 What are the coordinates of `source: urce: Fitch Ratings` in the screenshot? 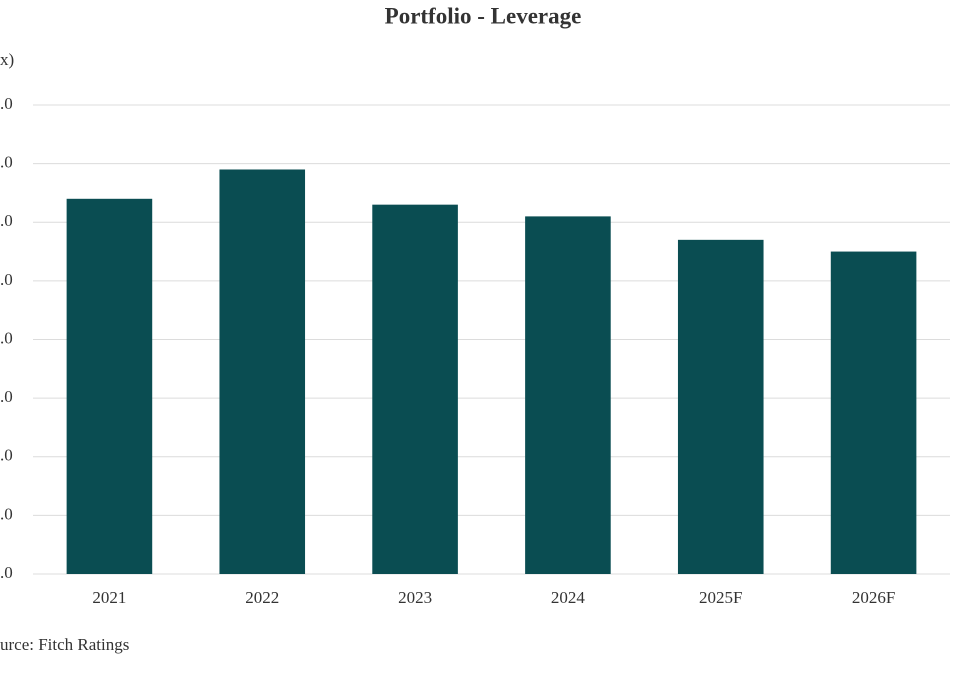 It's located at (64, 644).